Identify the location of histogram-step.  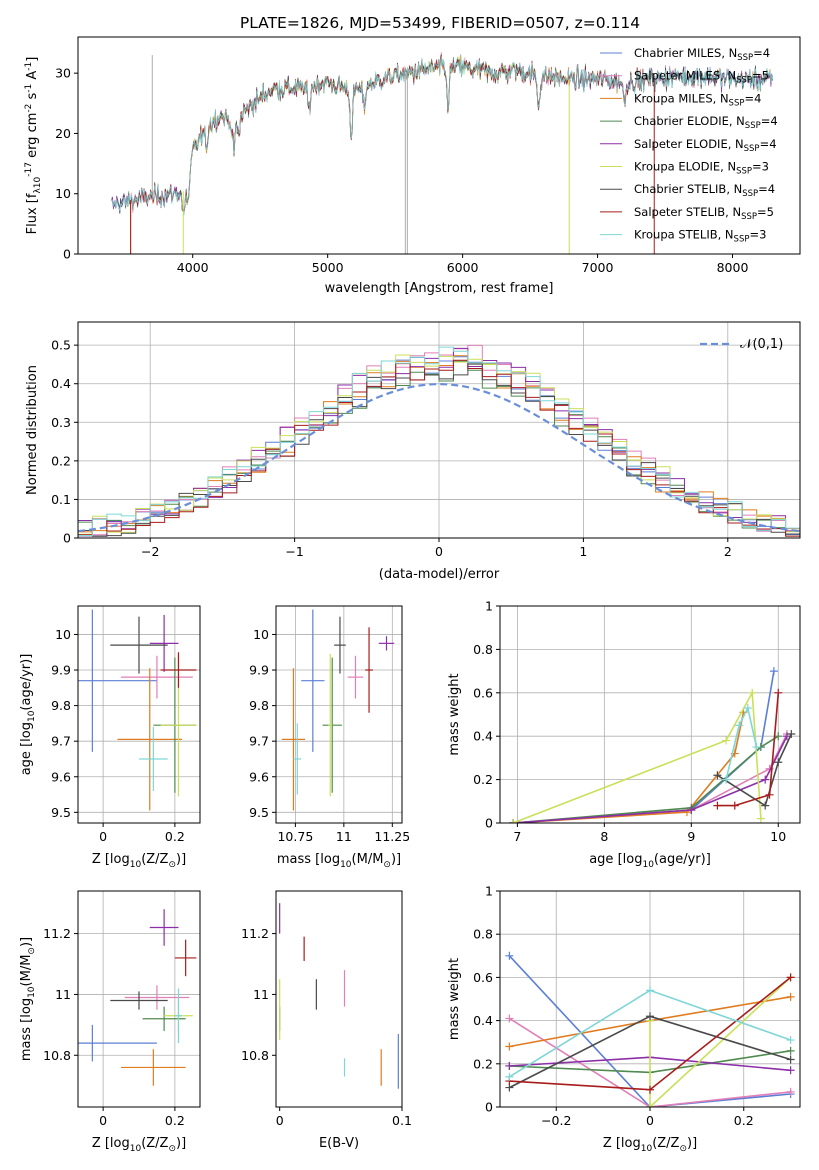
(439, 441).